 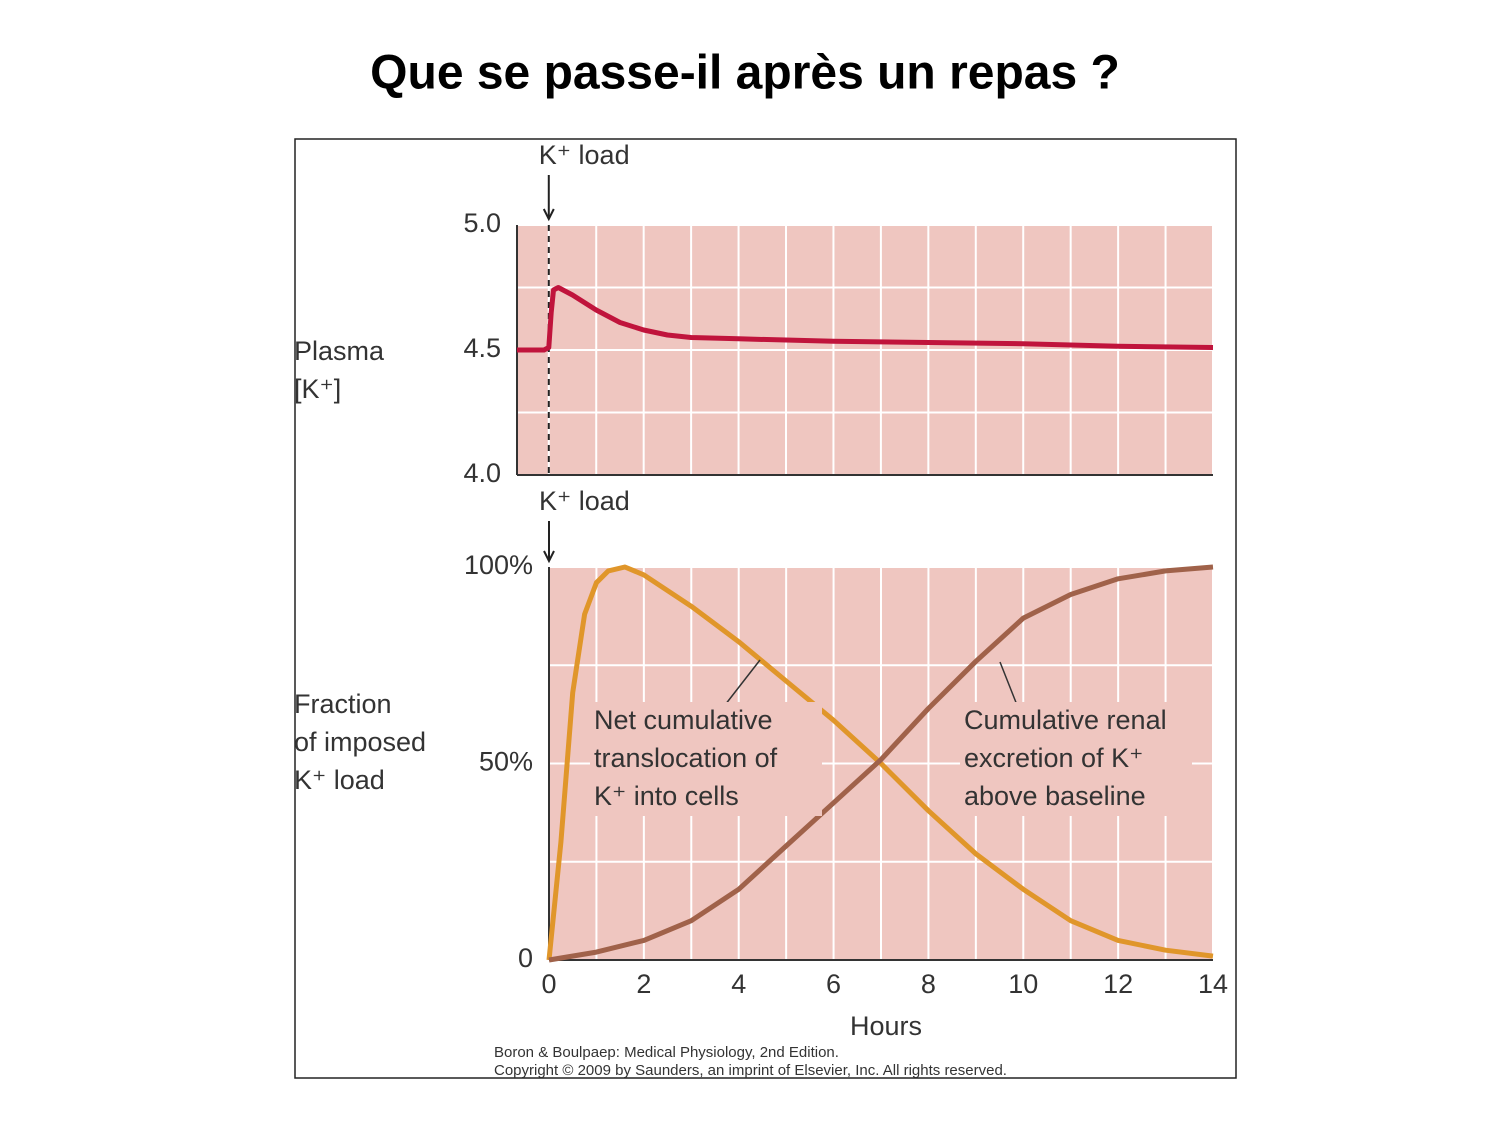 What do you see at coordinates (1023, 984) in the screenshot?
I see `x-tick-label: 10` at bounding box center [1023, 984].